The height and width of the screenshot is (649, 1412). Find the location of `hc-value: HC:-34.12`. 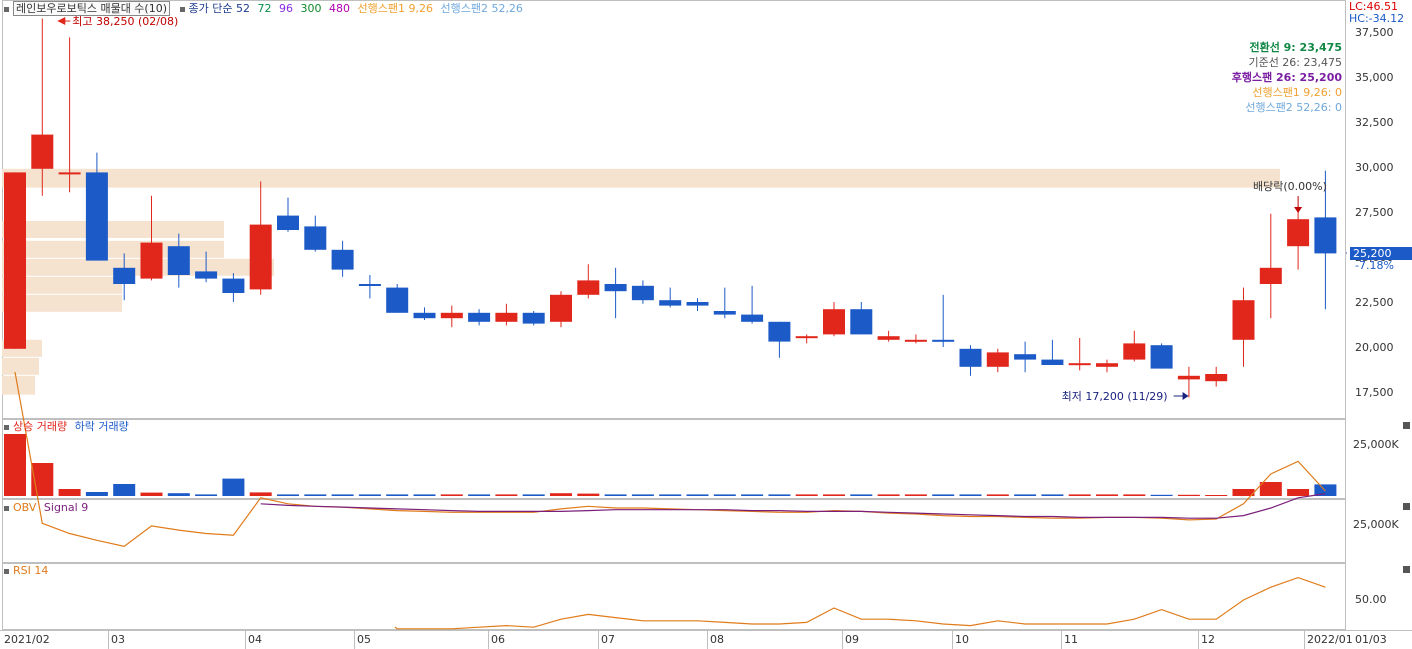

hc-value: HC:-34.12 is located at coordinates (1377, 18).